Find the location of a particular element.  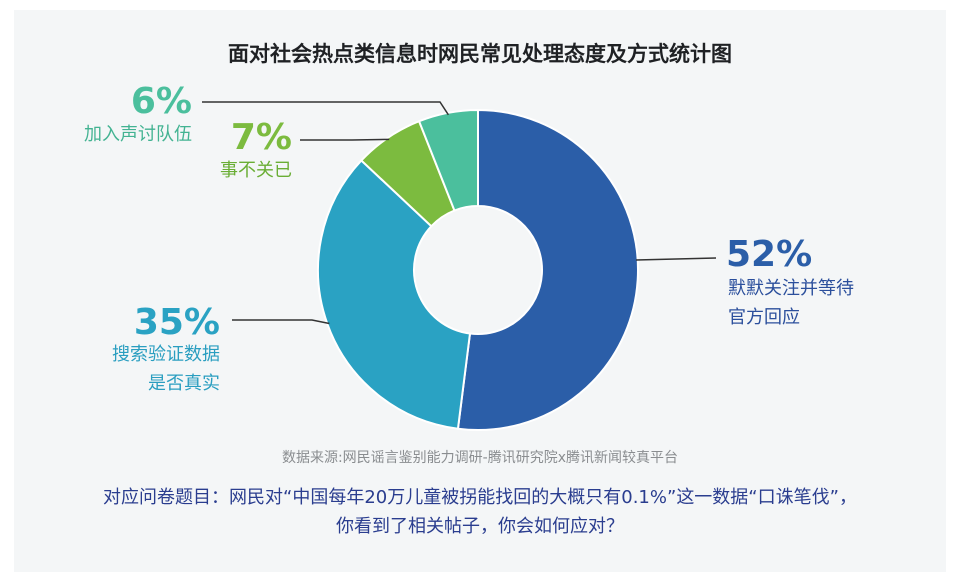

slice-percent-label: 52% is located at coordinates (769, 254).